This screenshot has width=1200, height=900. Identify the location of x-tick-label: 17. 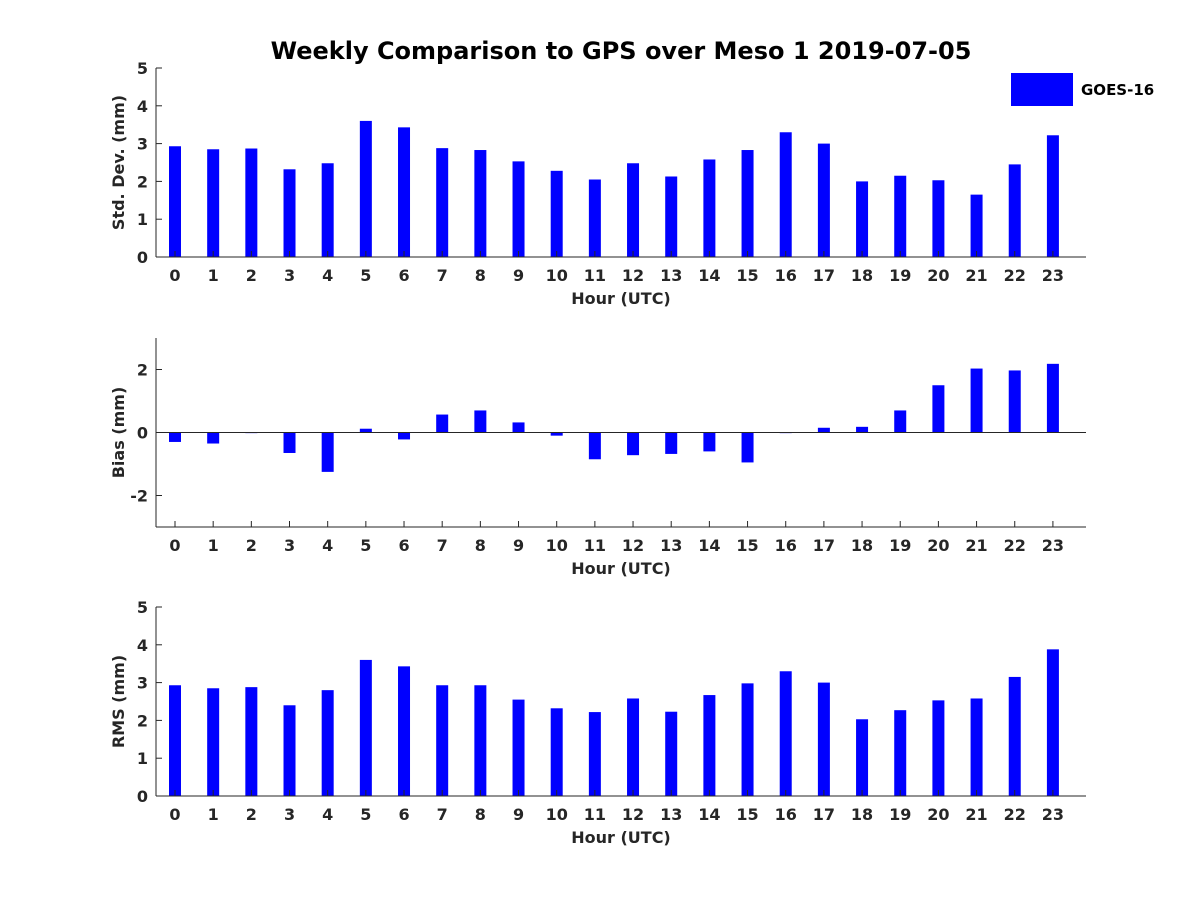
(824, 814).